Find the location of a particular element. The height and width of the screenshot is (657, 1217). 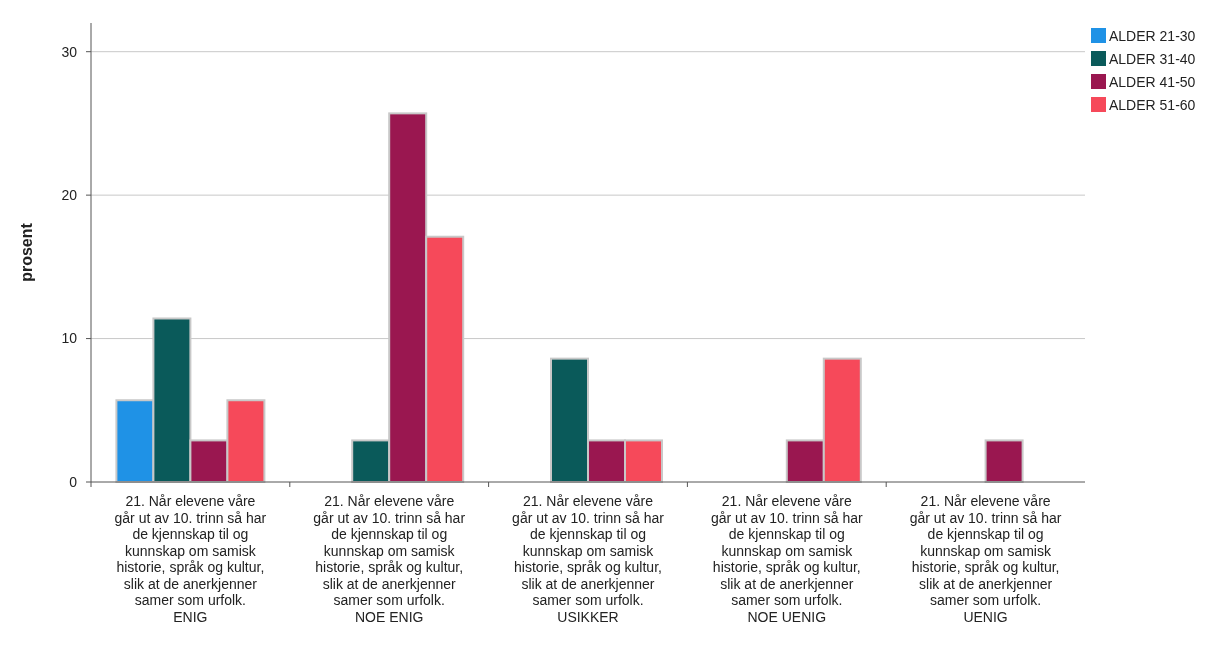

legend-label: ALDER 21-30 is located at coordinates (1152, 35).